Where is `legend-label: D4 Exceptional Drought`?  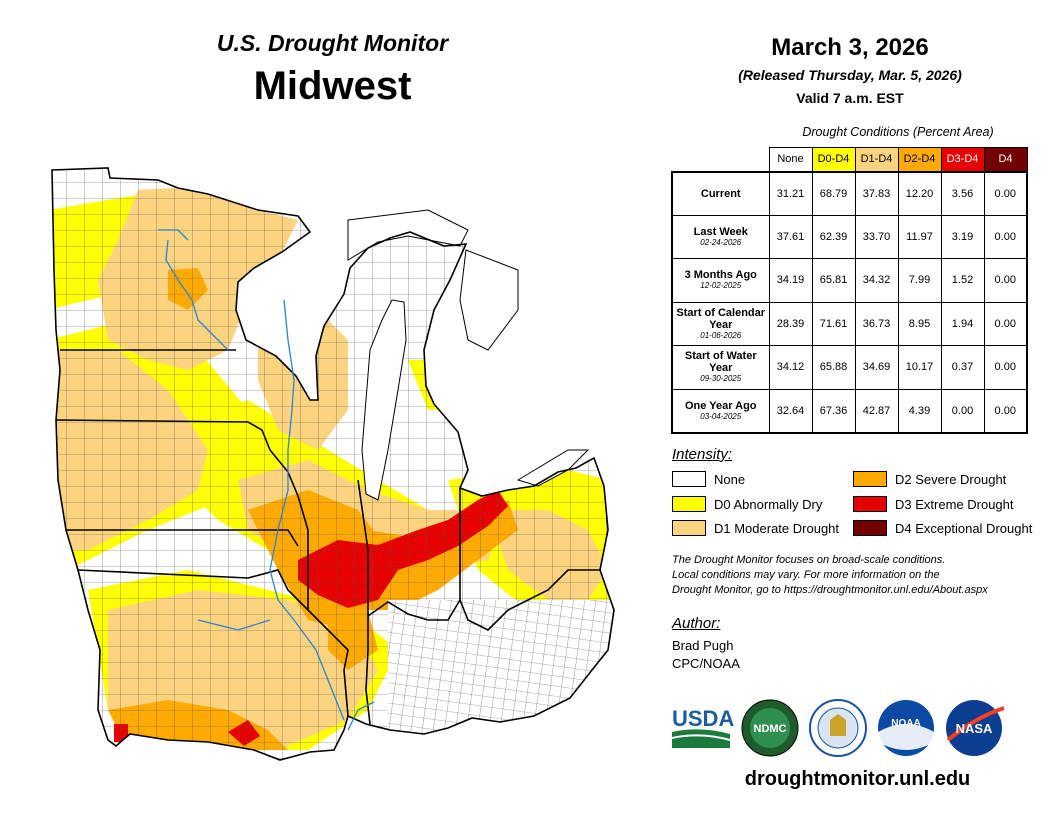 legend-label: D4 Exceptional Drought is located at coordinates (964, 528).